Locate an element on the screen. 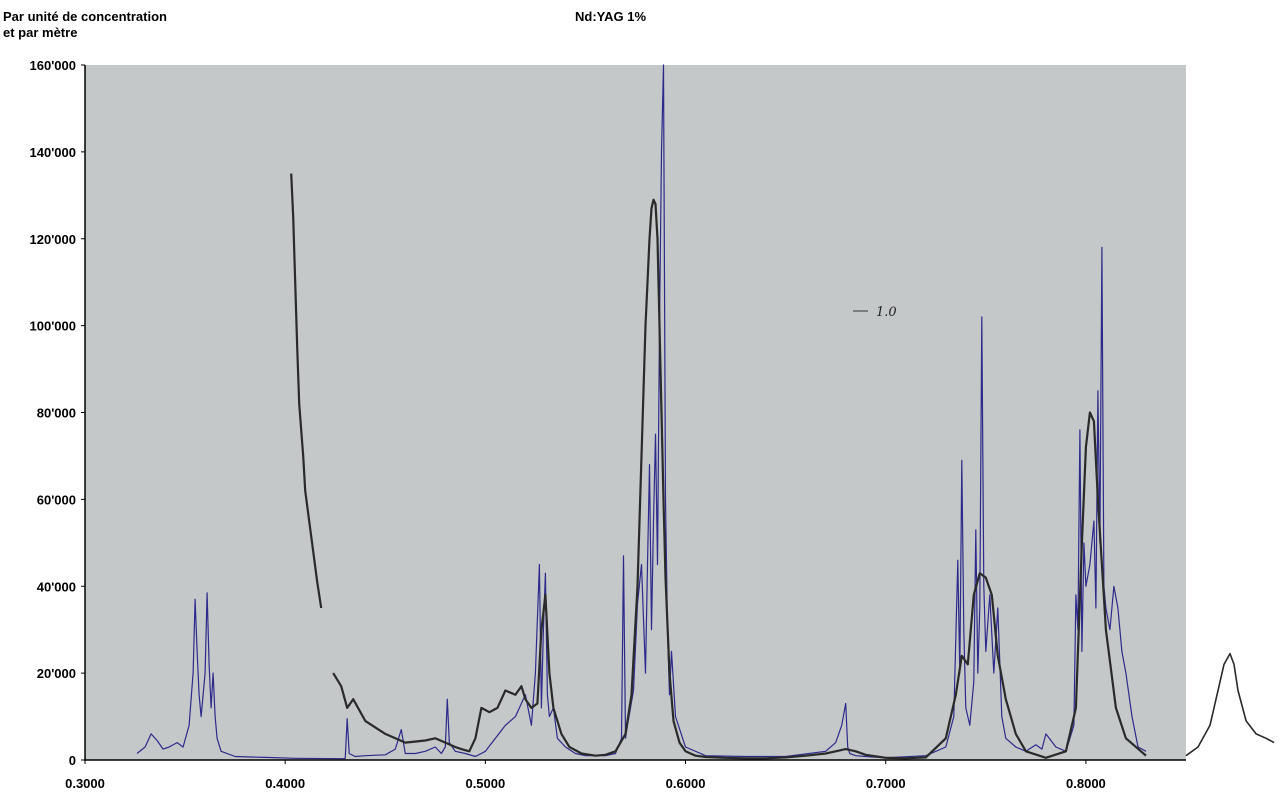  y-tick-label: 20'000 is located at coordinates (56, 673).